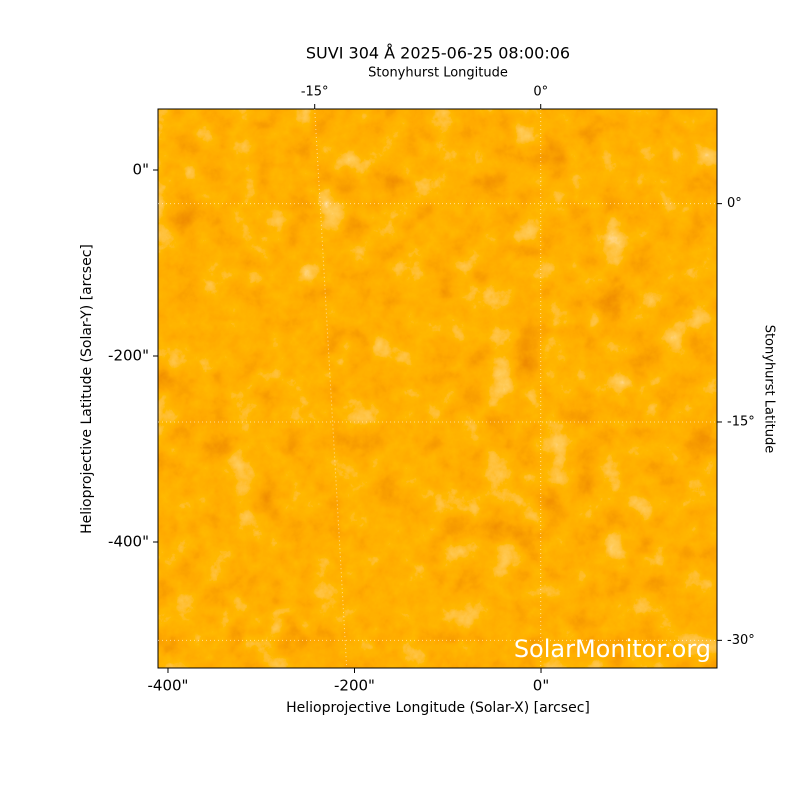 This screenshot has width=800, height=804. Describe the element at coordinates (612, 649) in the screenshot. I see `watermark: SolarMonitor.org` at that location.